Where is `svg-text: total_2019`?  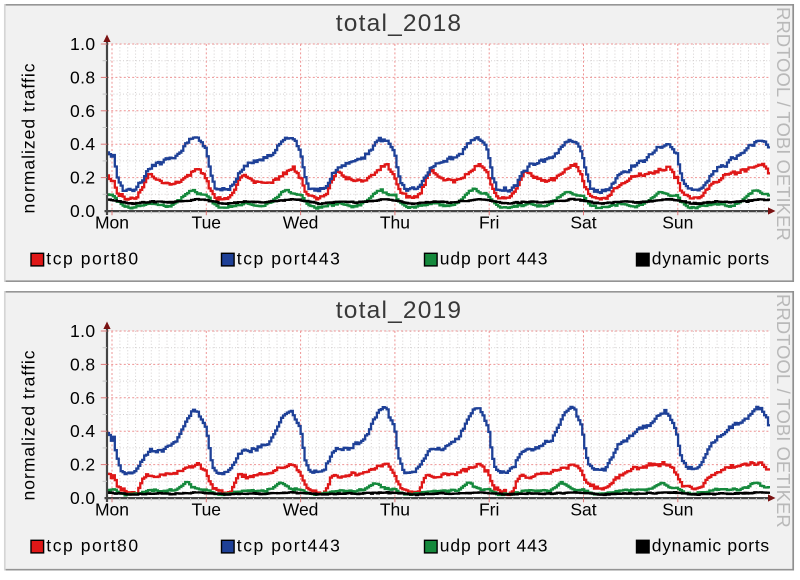
svg-text: total_2019 is located at coordinates (399, 310).